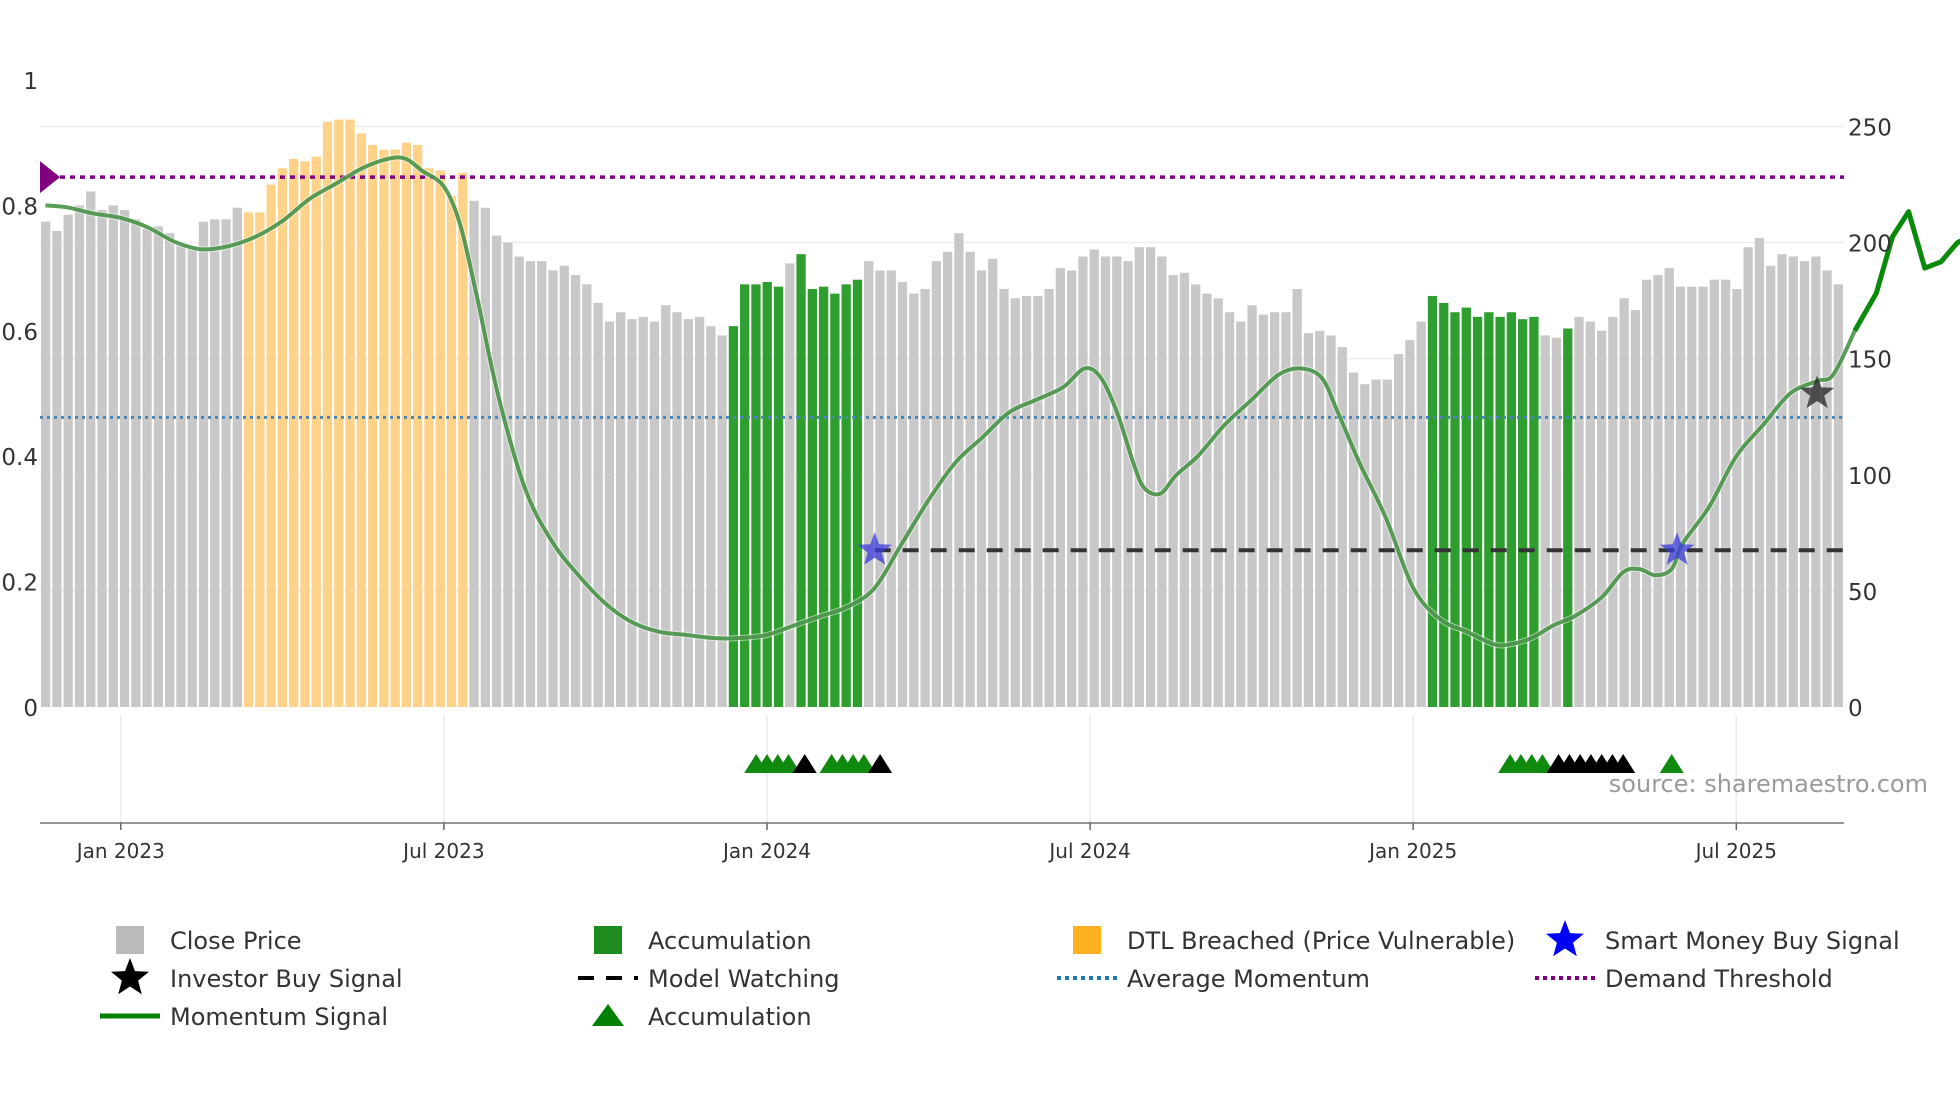 Image resolution: width=1960 pixels, height=1102 pixels. What do you see at coordinates (1214, 763) in the screenshot?
I see `accumulation-markers` at bounding box center [1214, 763].